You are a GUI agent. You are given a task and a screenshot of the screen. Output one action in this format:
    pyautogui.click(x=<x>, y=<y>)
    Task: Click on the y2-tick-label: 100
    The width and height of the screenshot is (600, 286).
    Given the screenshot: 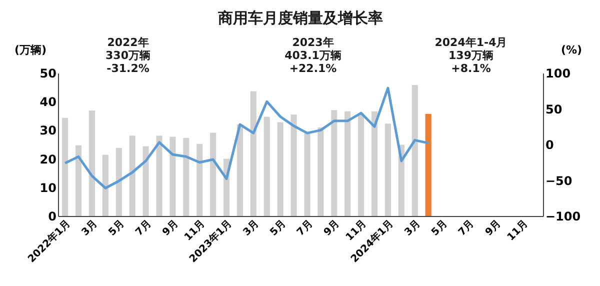 What is the action you would take?
    pyautogui.click(x=558, y=73)
    